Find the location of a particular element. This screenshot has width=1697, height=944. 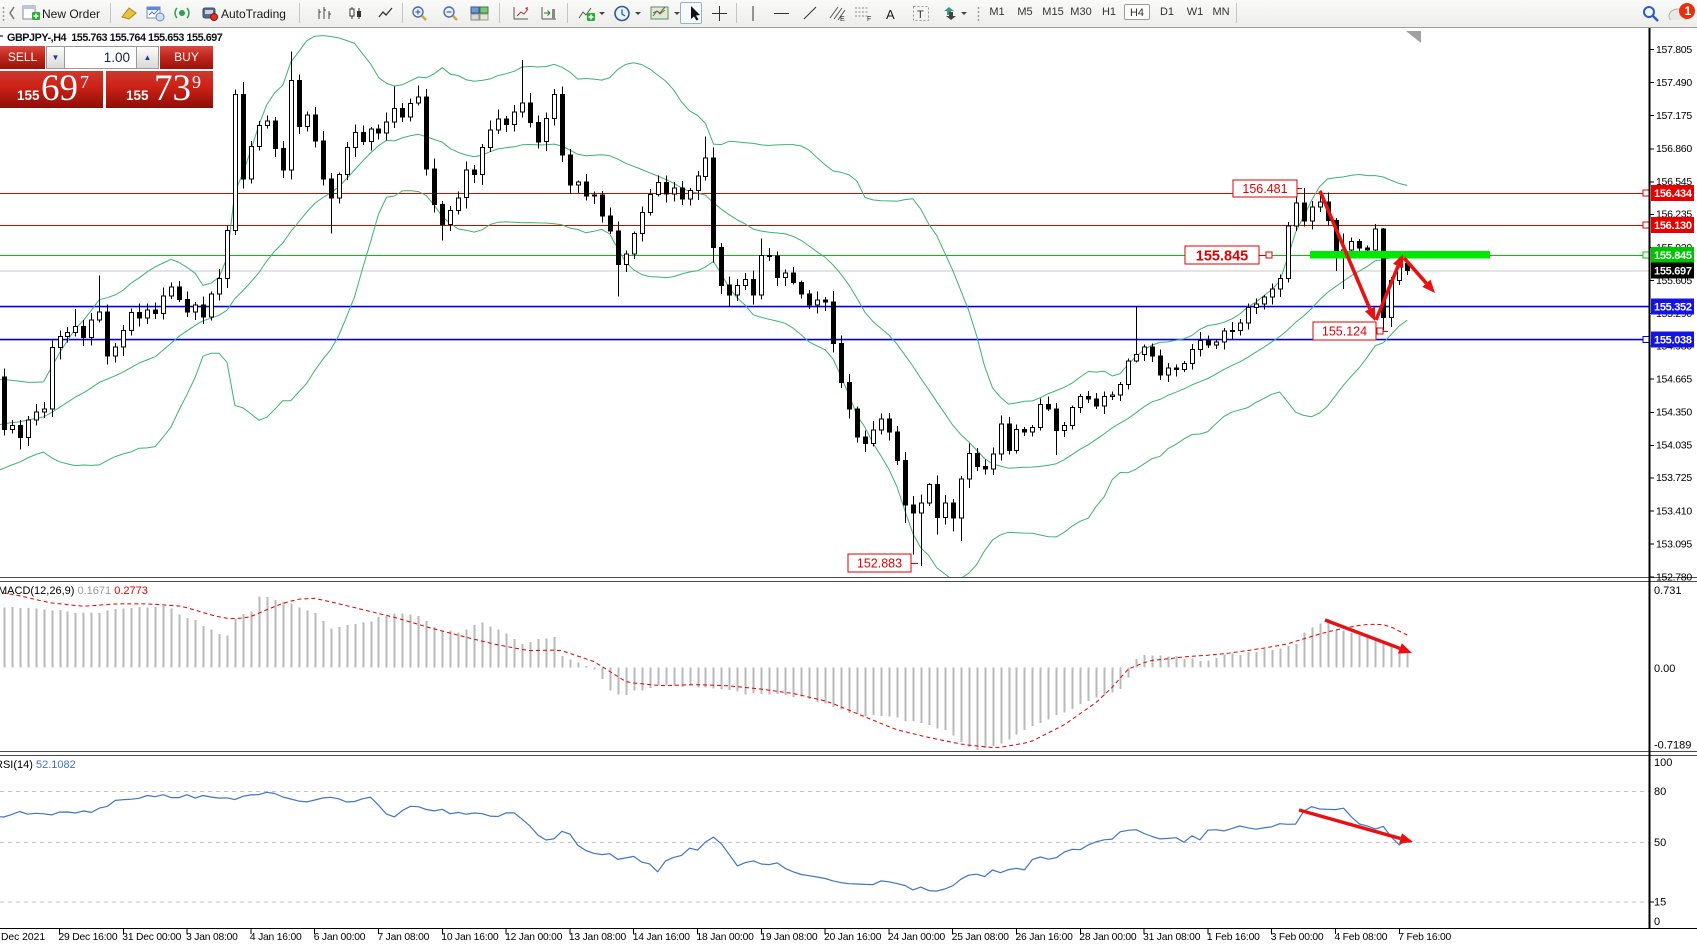

svg-text: 31 Jan 08:00 is located at coordinates (1172, 937).